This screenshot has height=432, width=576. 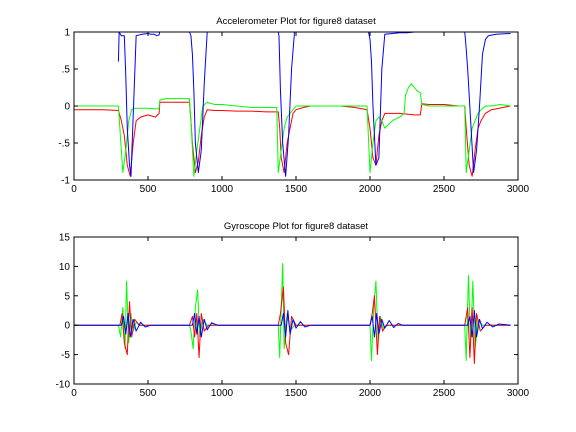 What do you see at coordinates (65, 181) in the screenshot?
I see `accelerometer-ytick-label: -1` at bounding box center [65, 181].